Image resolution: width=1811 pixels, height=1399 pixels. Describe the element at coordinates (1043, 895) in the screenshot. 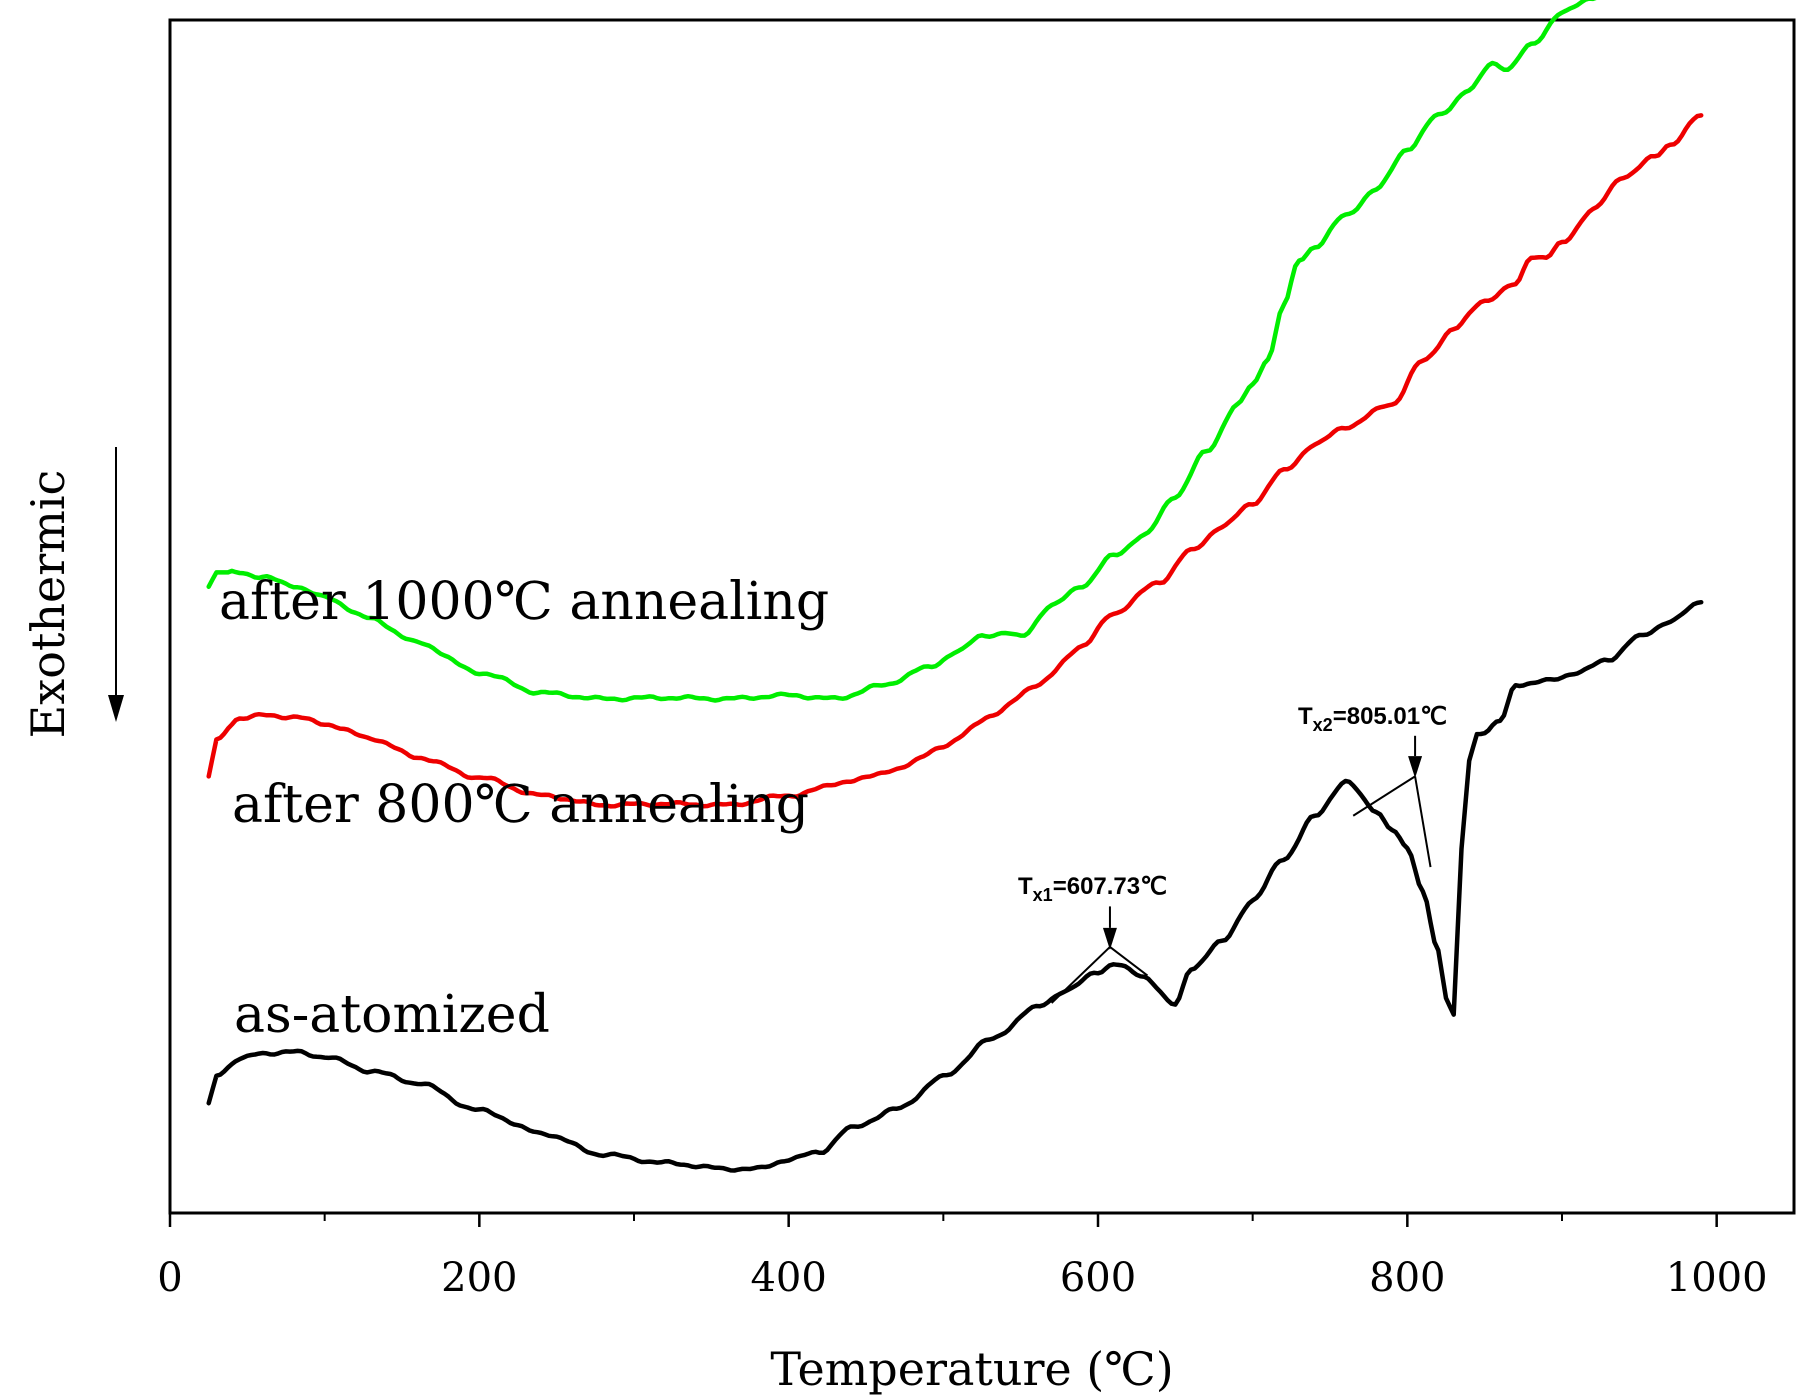

I see `annotation-subscript: x1` at that location.